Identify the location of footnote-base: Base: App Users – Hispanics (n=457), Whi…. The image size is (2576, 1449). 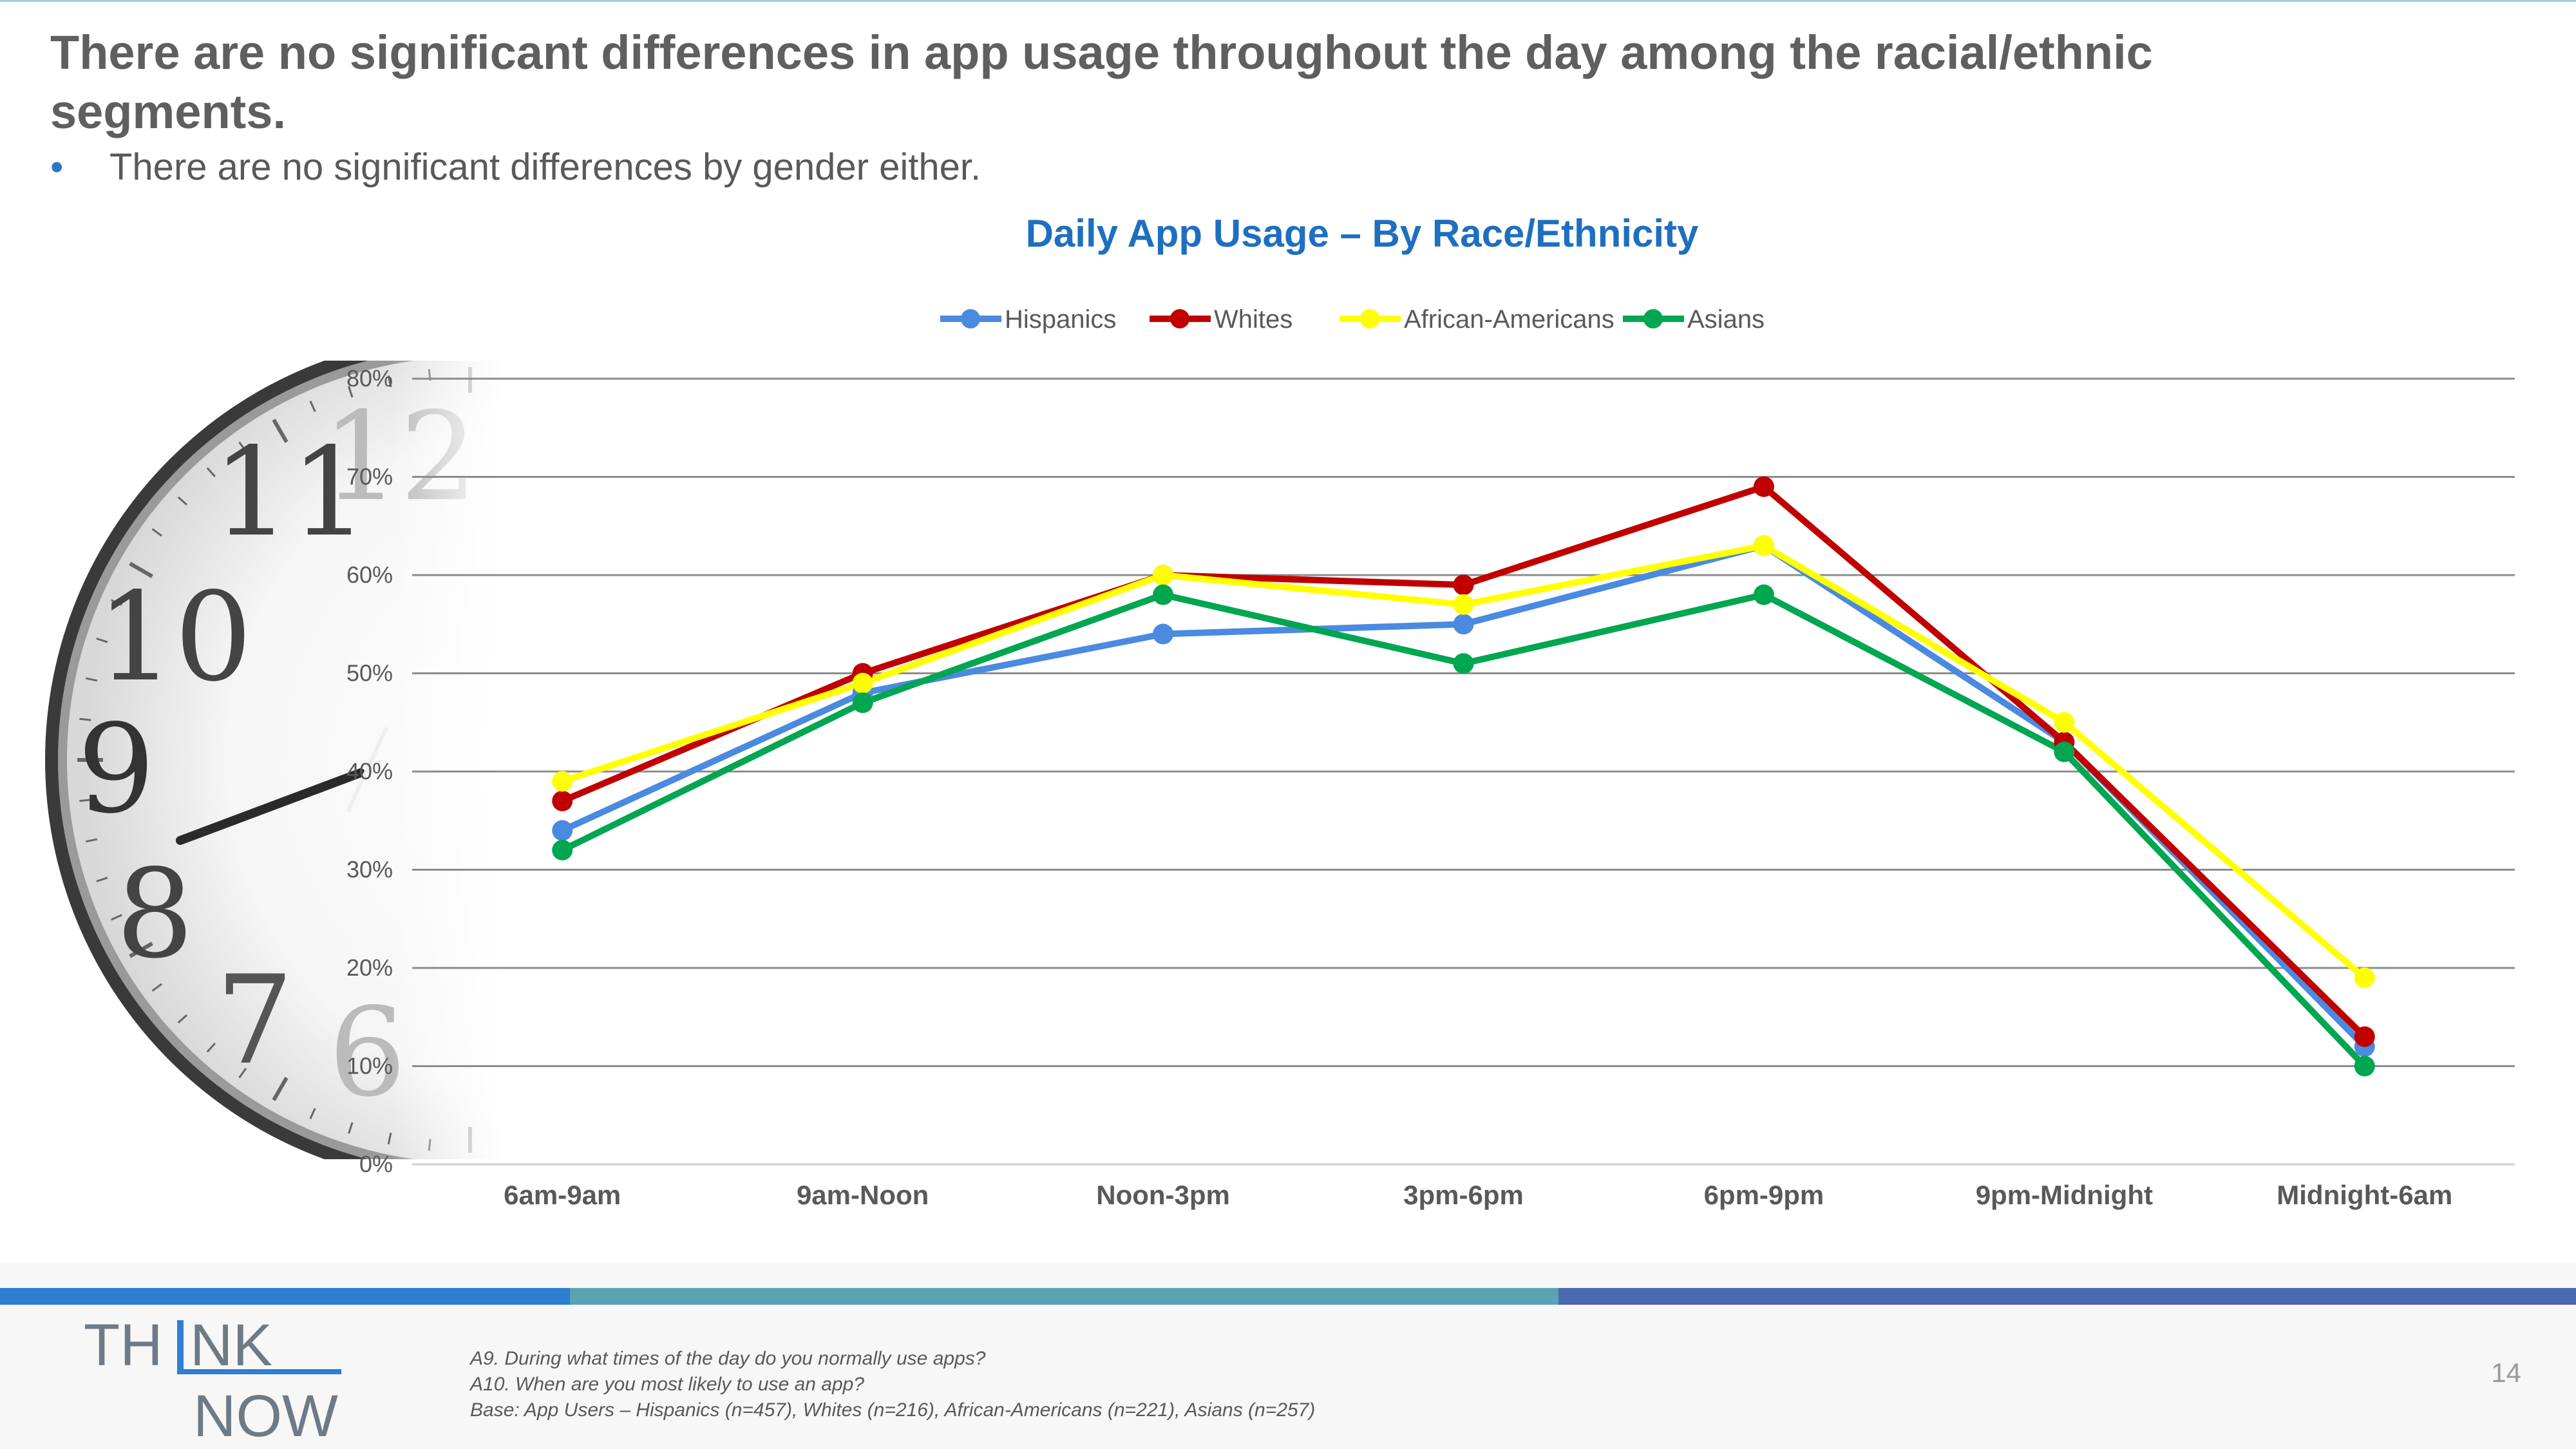
(893, 1410).